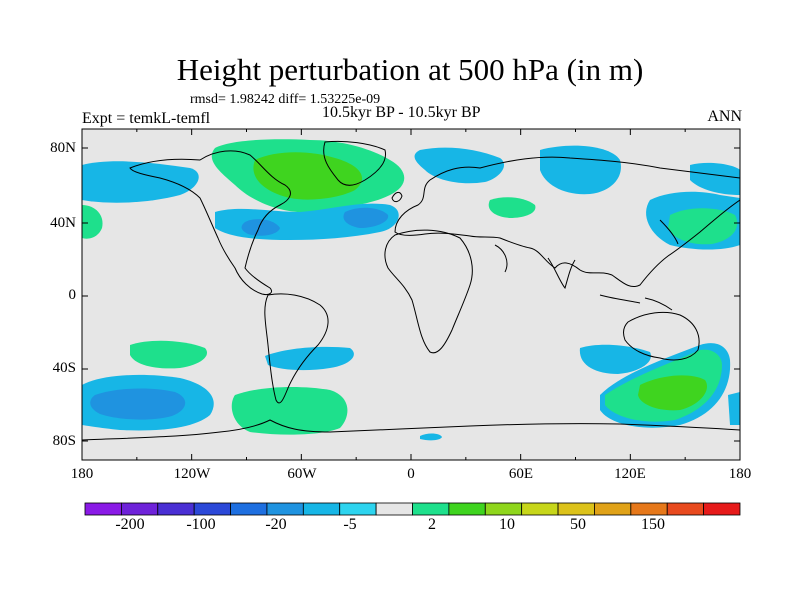  I want to click on colorbar-label: -20, so click(276, 524).